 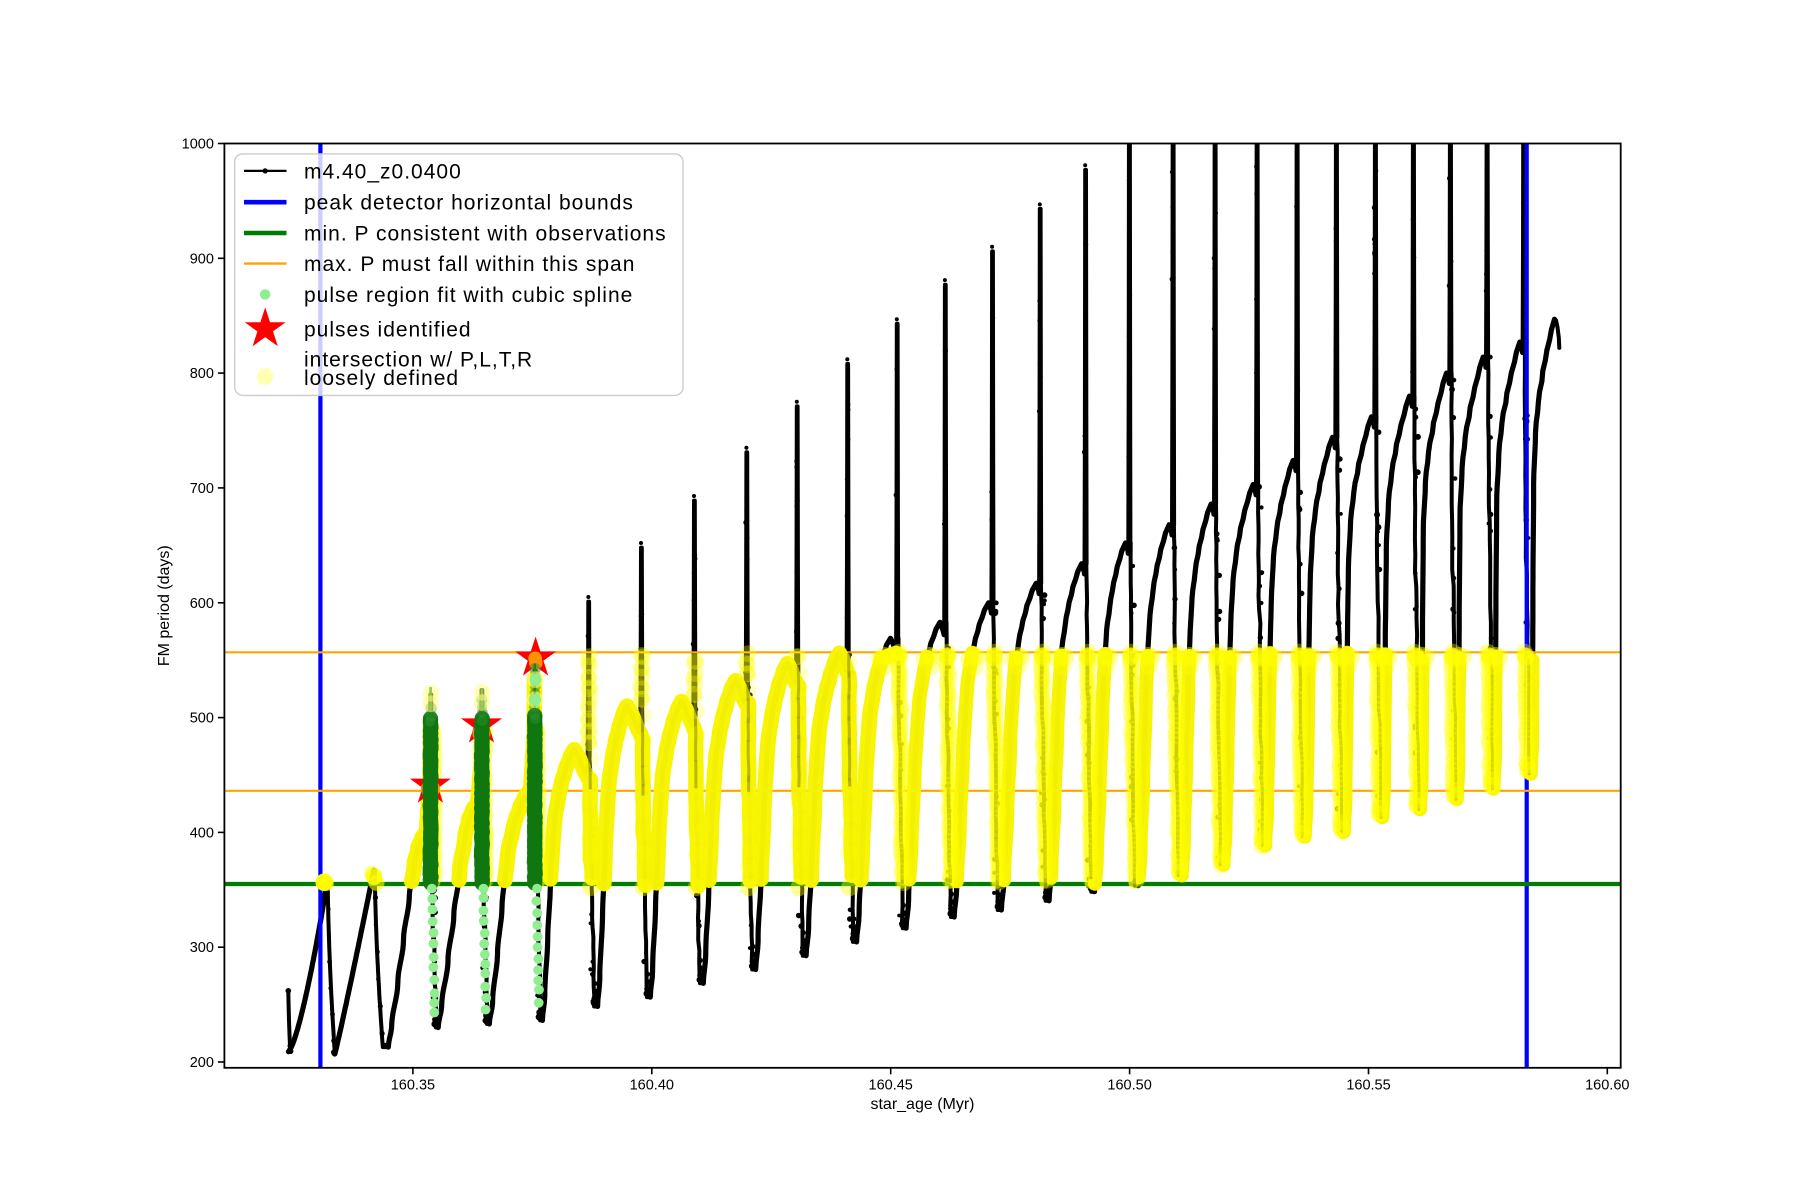 What do you see at coordinates (469, 203) in the screenshot?
I see `svg-text:peak detector horizontal bound: peak detector horizontal bounds` at bounding box center [469, 203].